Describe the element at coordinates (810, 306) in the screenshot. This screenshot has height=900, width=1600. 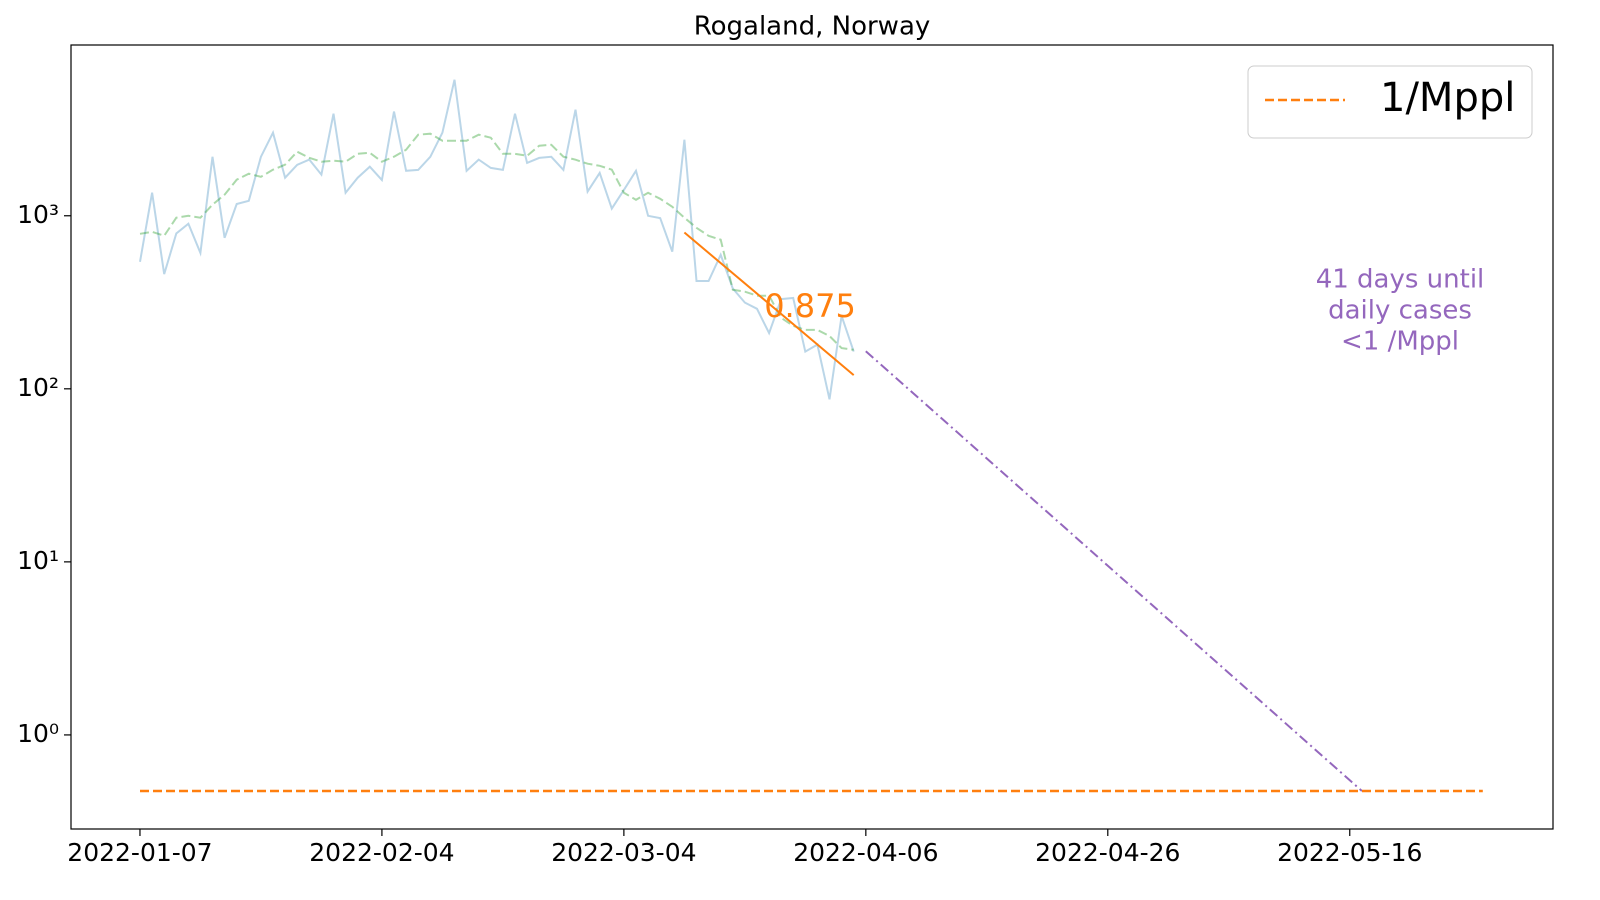
I see `annotation: 0.875` at that location.